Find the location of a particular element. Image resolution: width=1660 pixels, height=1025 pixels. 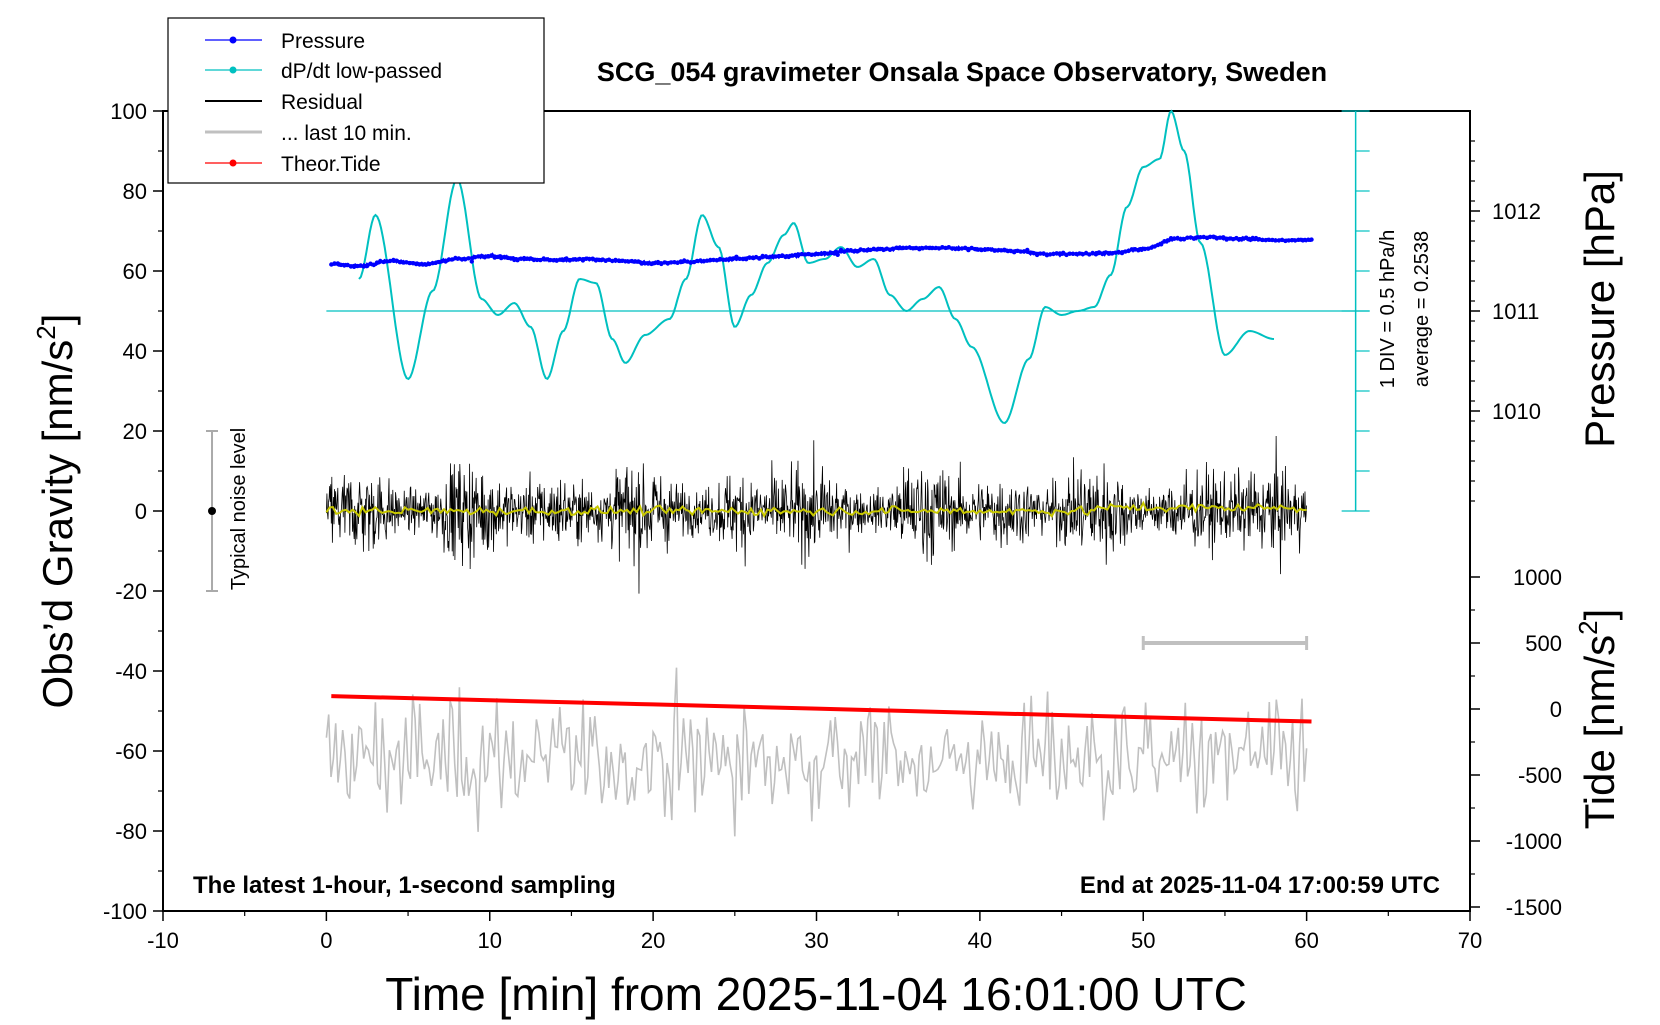

tide-tick-label: 1000 is located at coordinates (1537, 577).